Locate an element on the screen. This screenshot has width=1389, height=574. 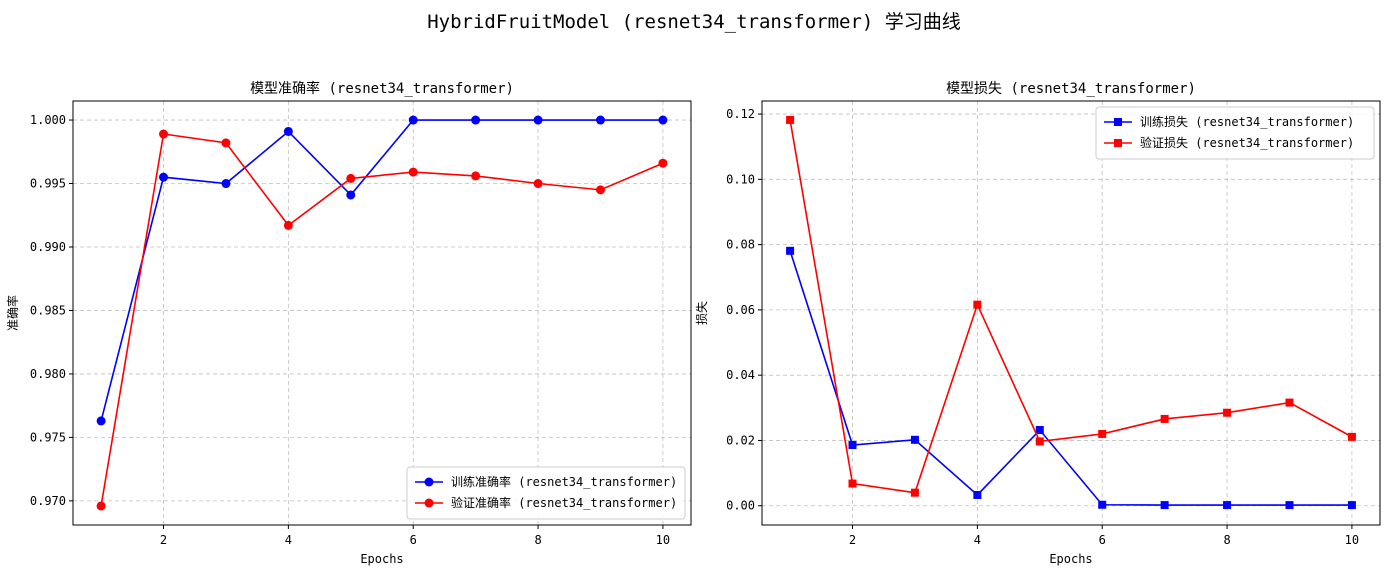
loss-legend-label: 验证损失 (resnet34_transformer) is located at coordinates (1247, 142).